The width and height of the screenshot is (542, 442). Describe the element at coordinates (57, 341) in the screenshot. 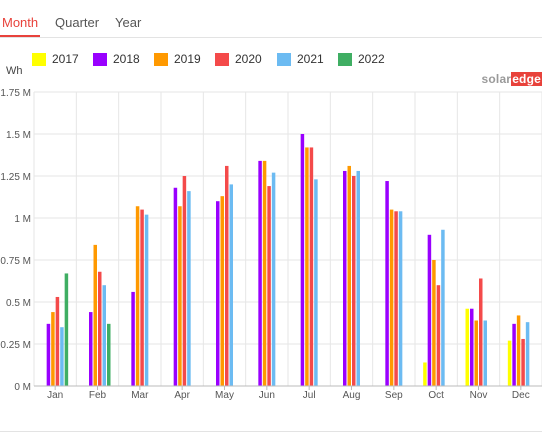

I see `bar-2020-jan` at that location.